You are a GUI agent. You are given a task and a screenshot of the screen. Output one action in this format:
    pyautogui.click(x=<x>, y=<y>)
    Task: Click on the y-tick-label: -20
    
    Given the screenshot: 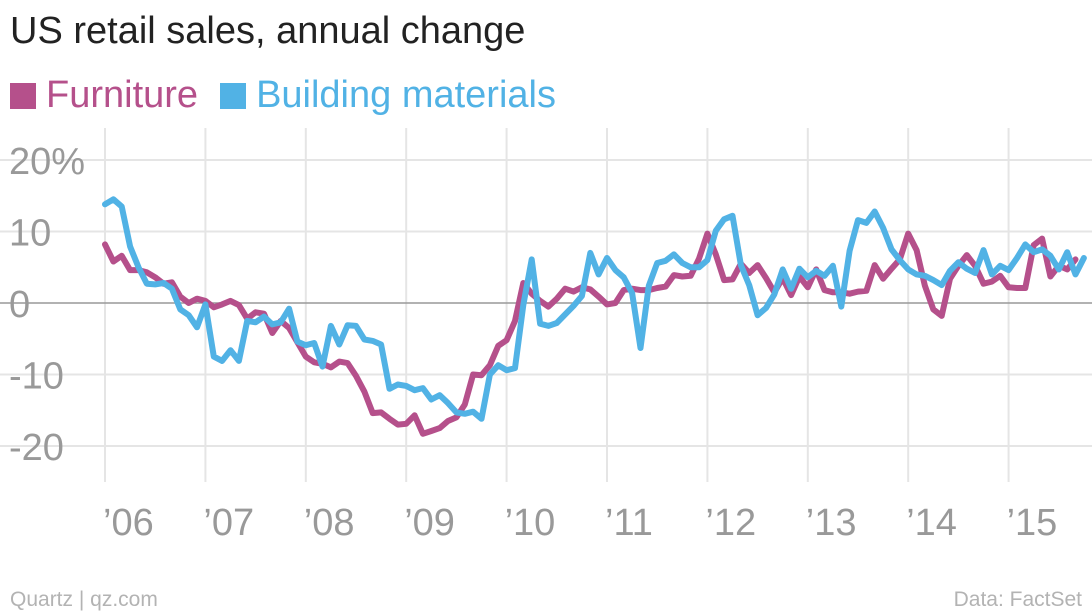 What is the action you would take?
    pyautogui.click(x=36, y=448)
    